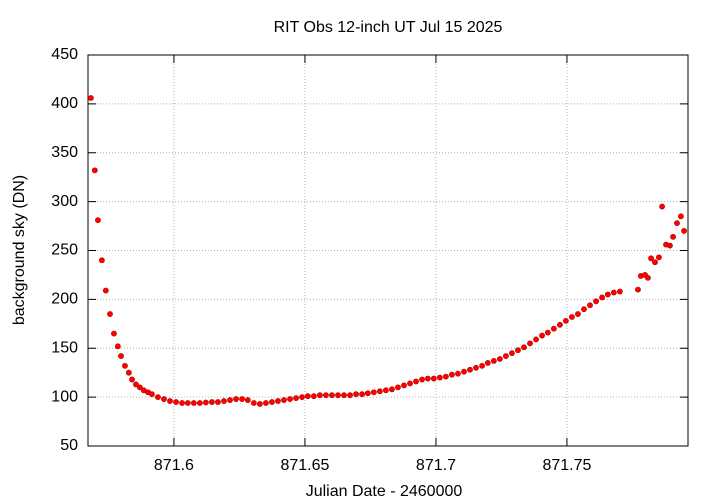  I want to click on chart-title: RIT Obs 12-inch UT Jul 15 2025, so click(388, 27).